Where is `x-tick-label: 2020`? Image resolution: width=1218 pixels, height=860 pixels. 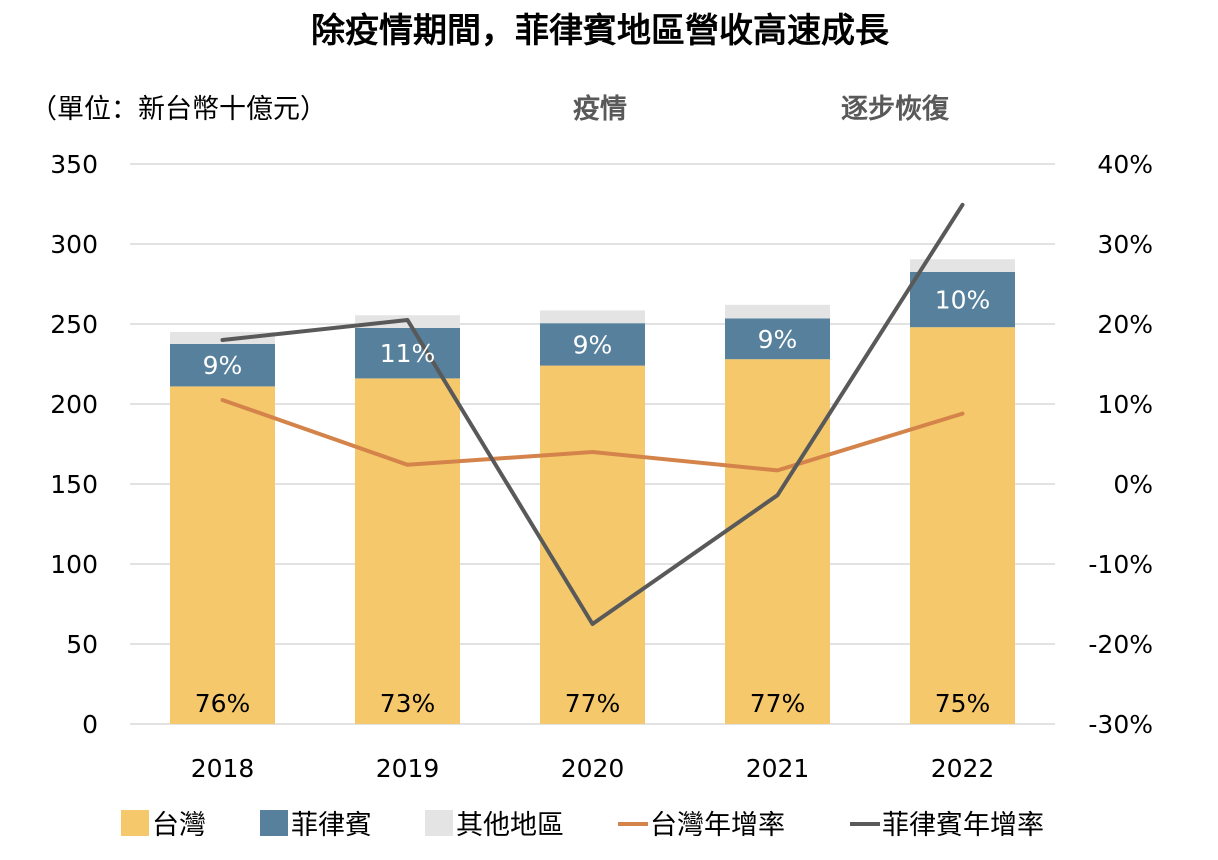 x-tick-label: 2020 is located at coordinates (593, 768).